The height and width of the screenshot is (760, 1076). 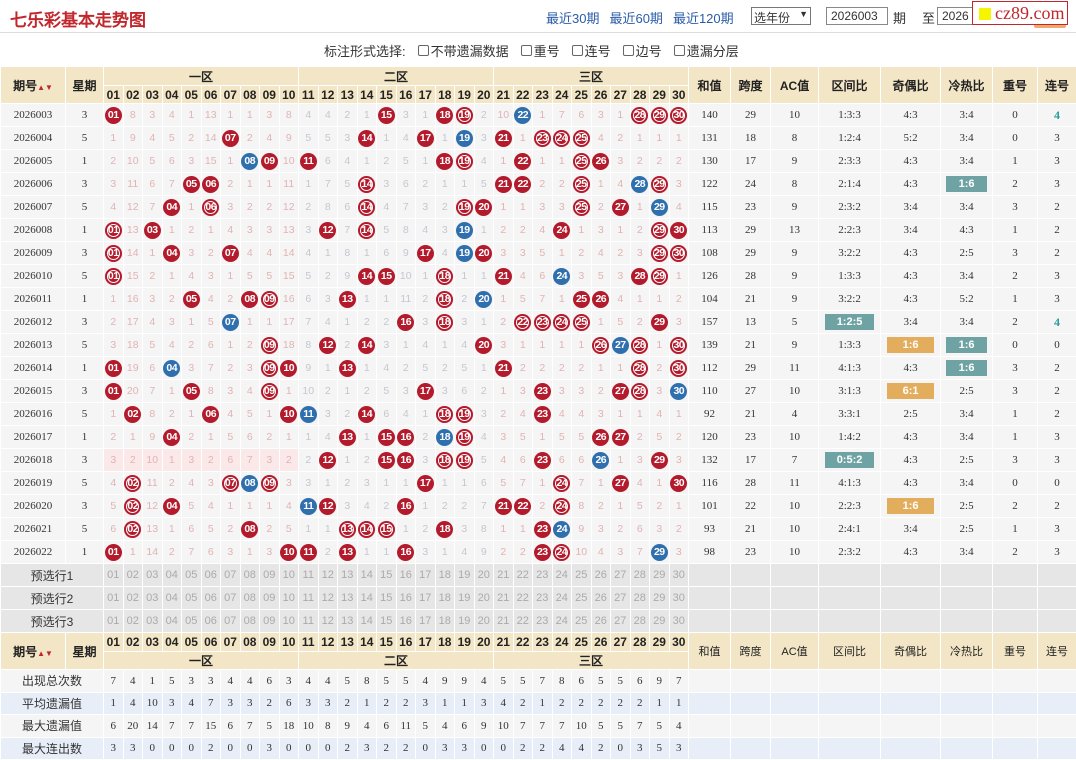 What do you see at coordinates (781, 16) in the screenshot?
I see `year-select: 选年份 ▼` at bounding box center [781, 16].